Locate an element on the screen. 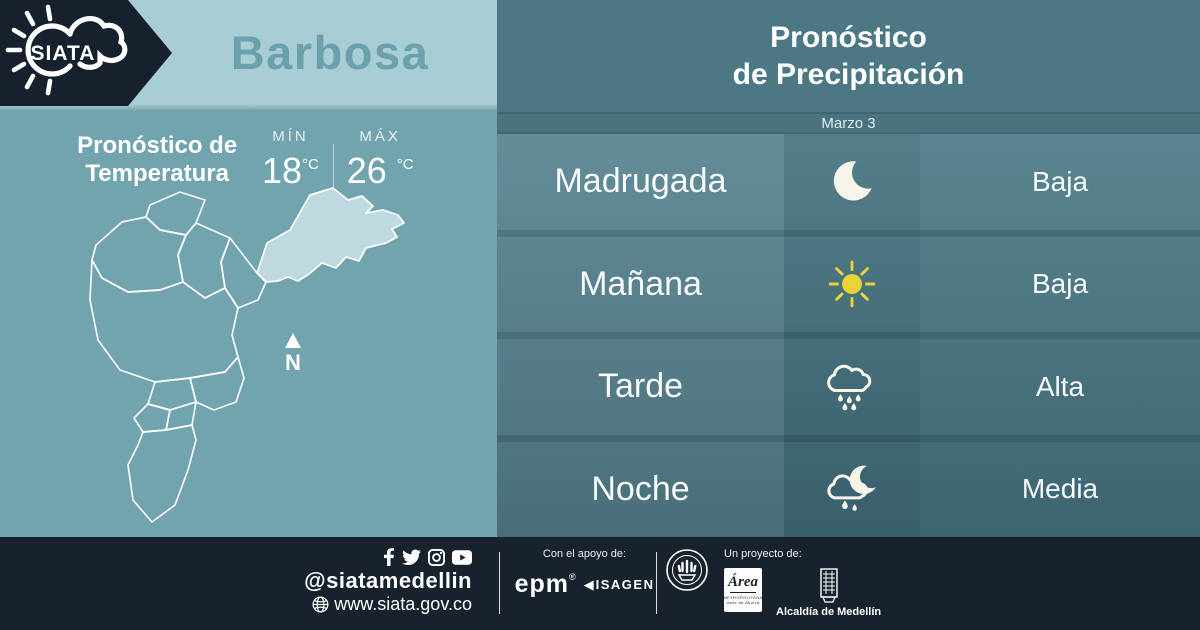 The height and width of the screenshot is (630, 1200). temperature-title: Pronóstico de Temperatura is located at coordinates (157, 155).